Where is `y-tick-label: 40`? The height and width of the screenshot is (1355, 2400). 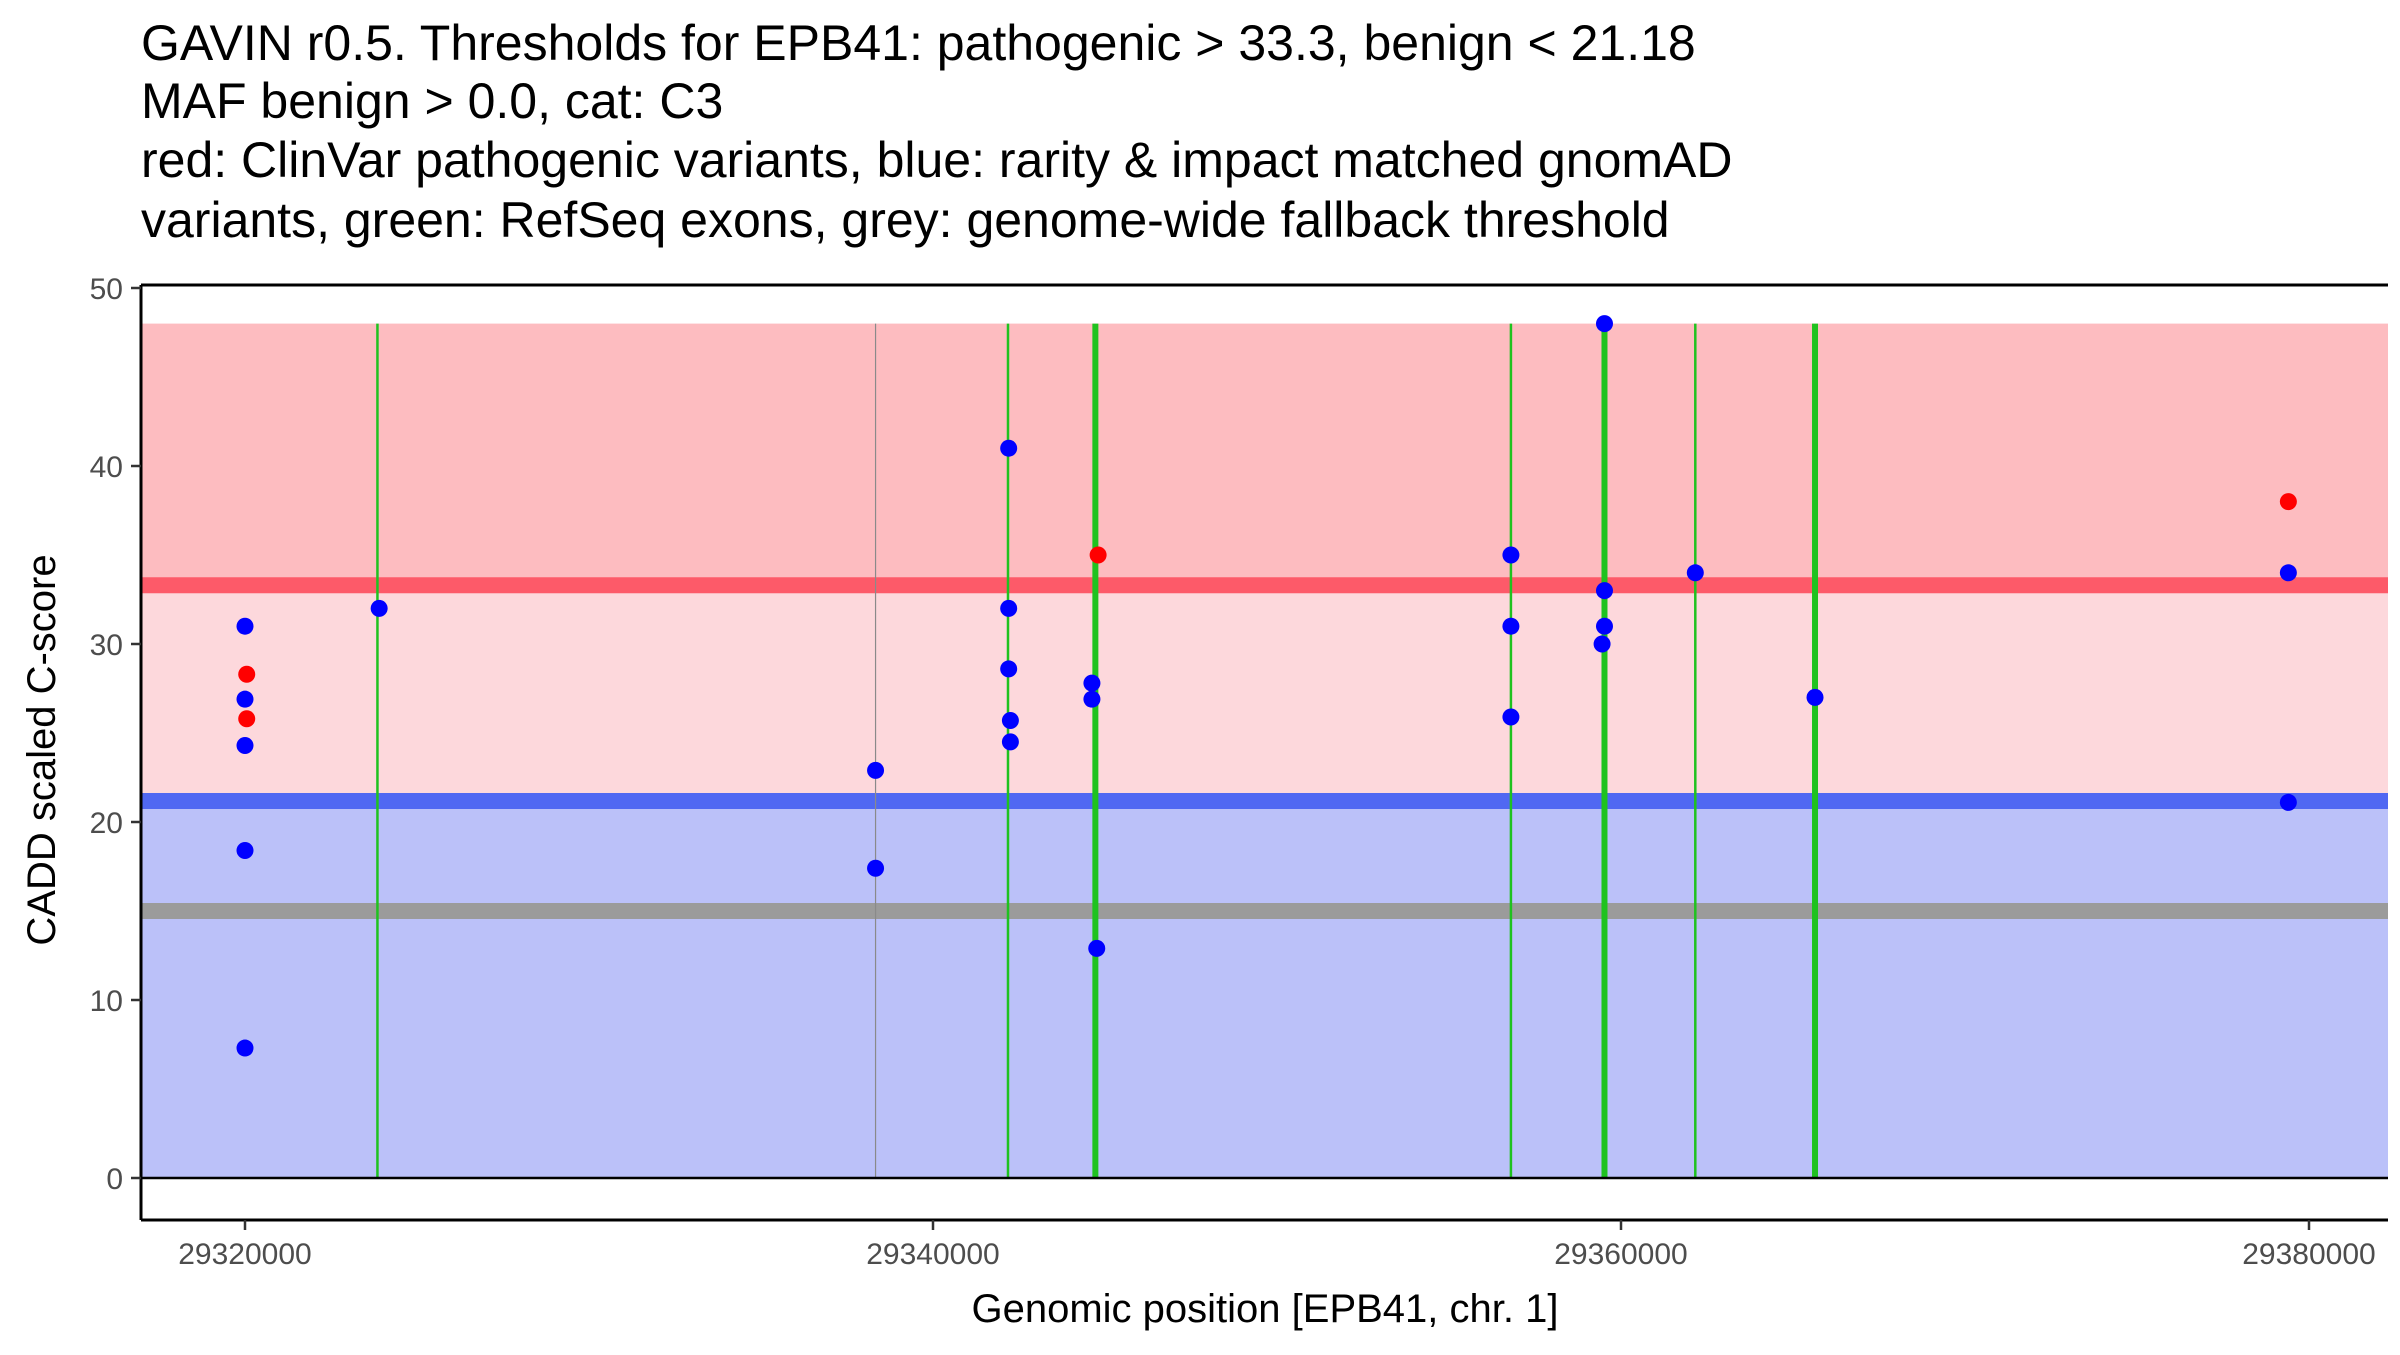 y-tick-label: 40 is located at coordinates (106, 467).